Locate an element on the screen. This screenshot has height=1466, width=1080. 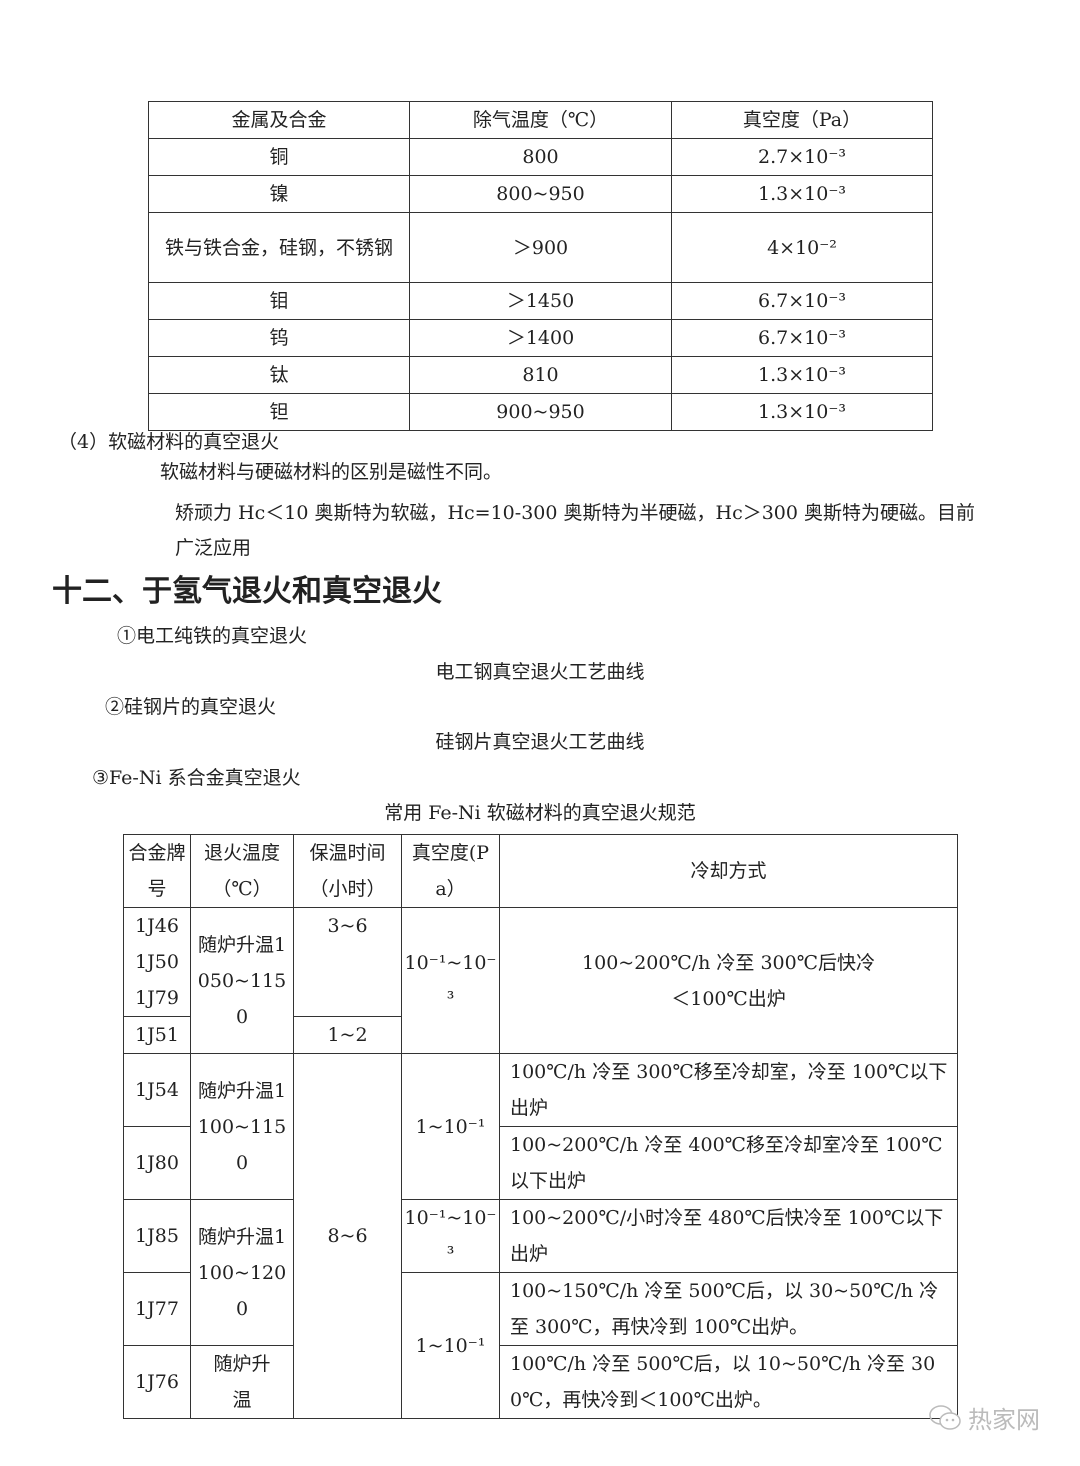
cooling-cell: 100~200℃/h 冷至 400℃移至冷却室冷至 100℃以下出炉 is located at coordinates (728, 1163).